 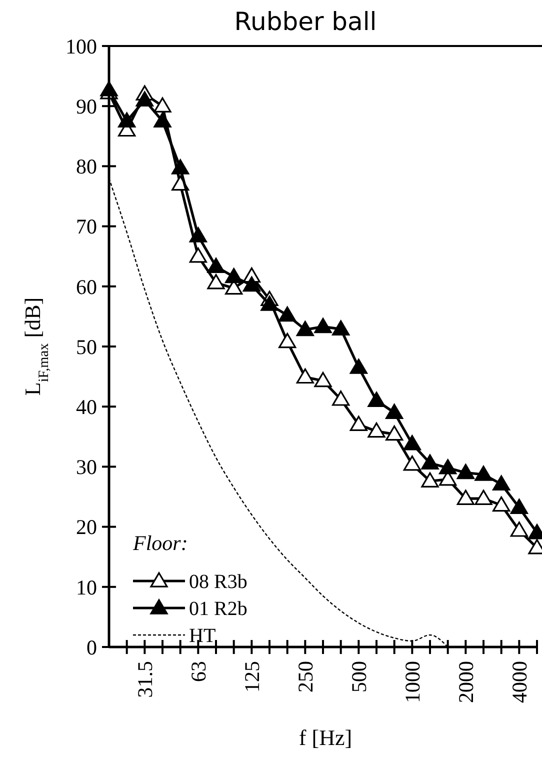 I want to click on y-tick-label: 50, so click(x=86, y=346).